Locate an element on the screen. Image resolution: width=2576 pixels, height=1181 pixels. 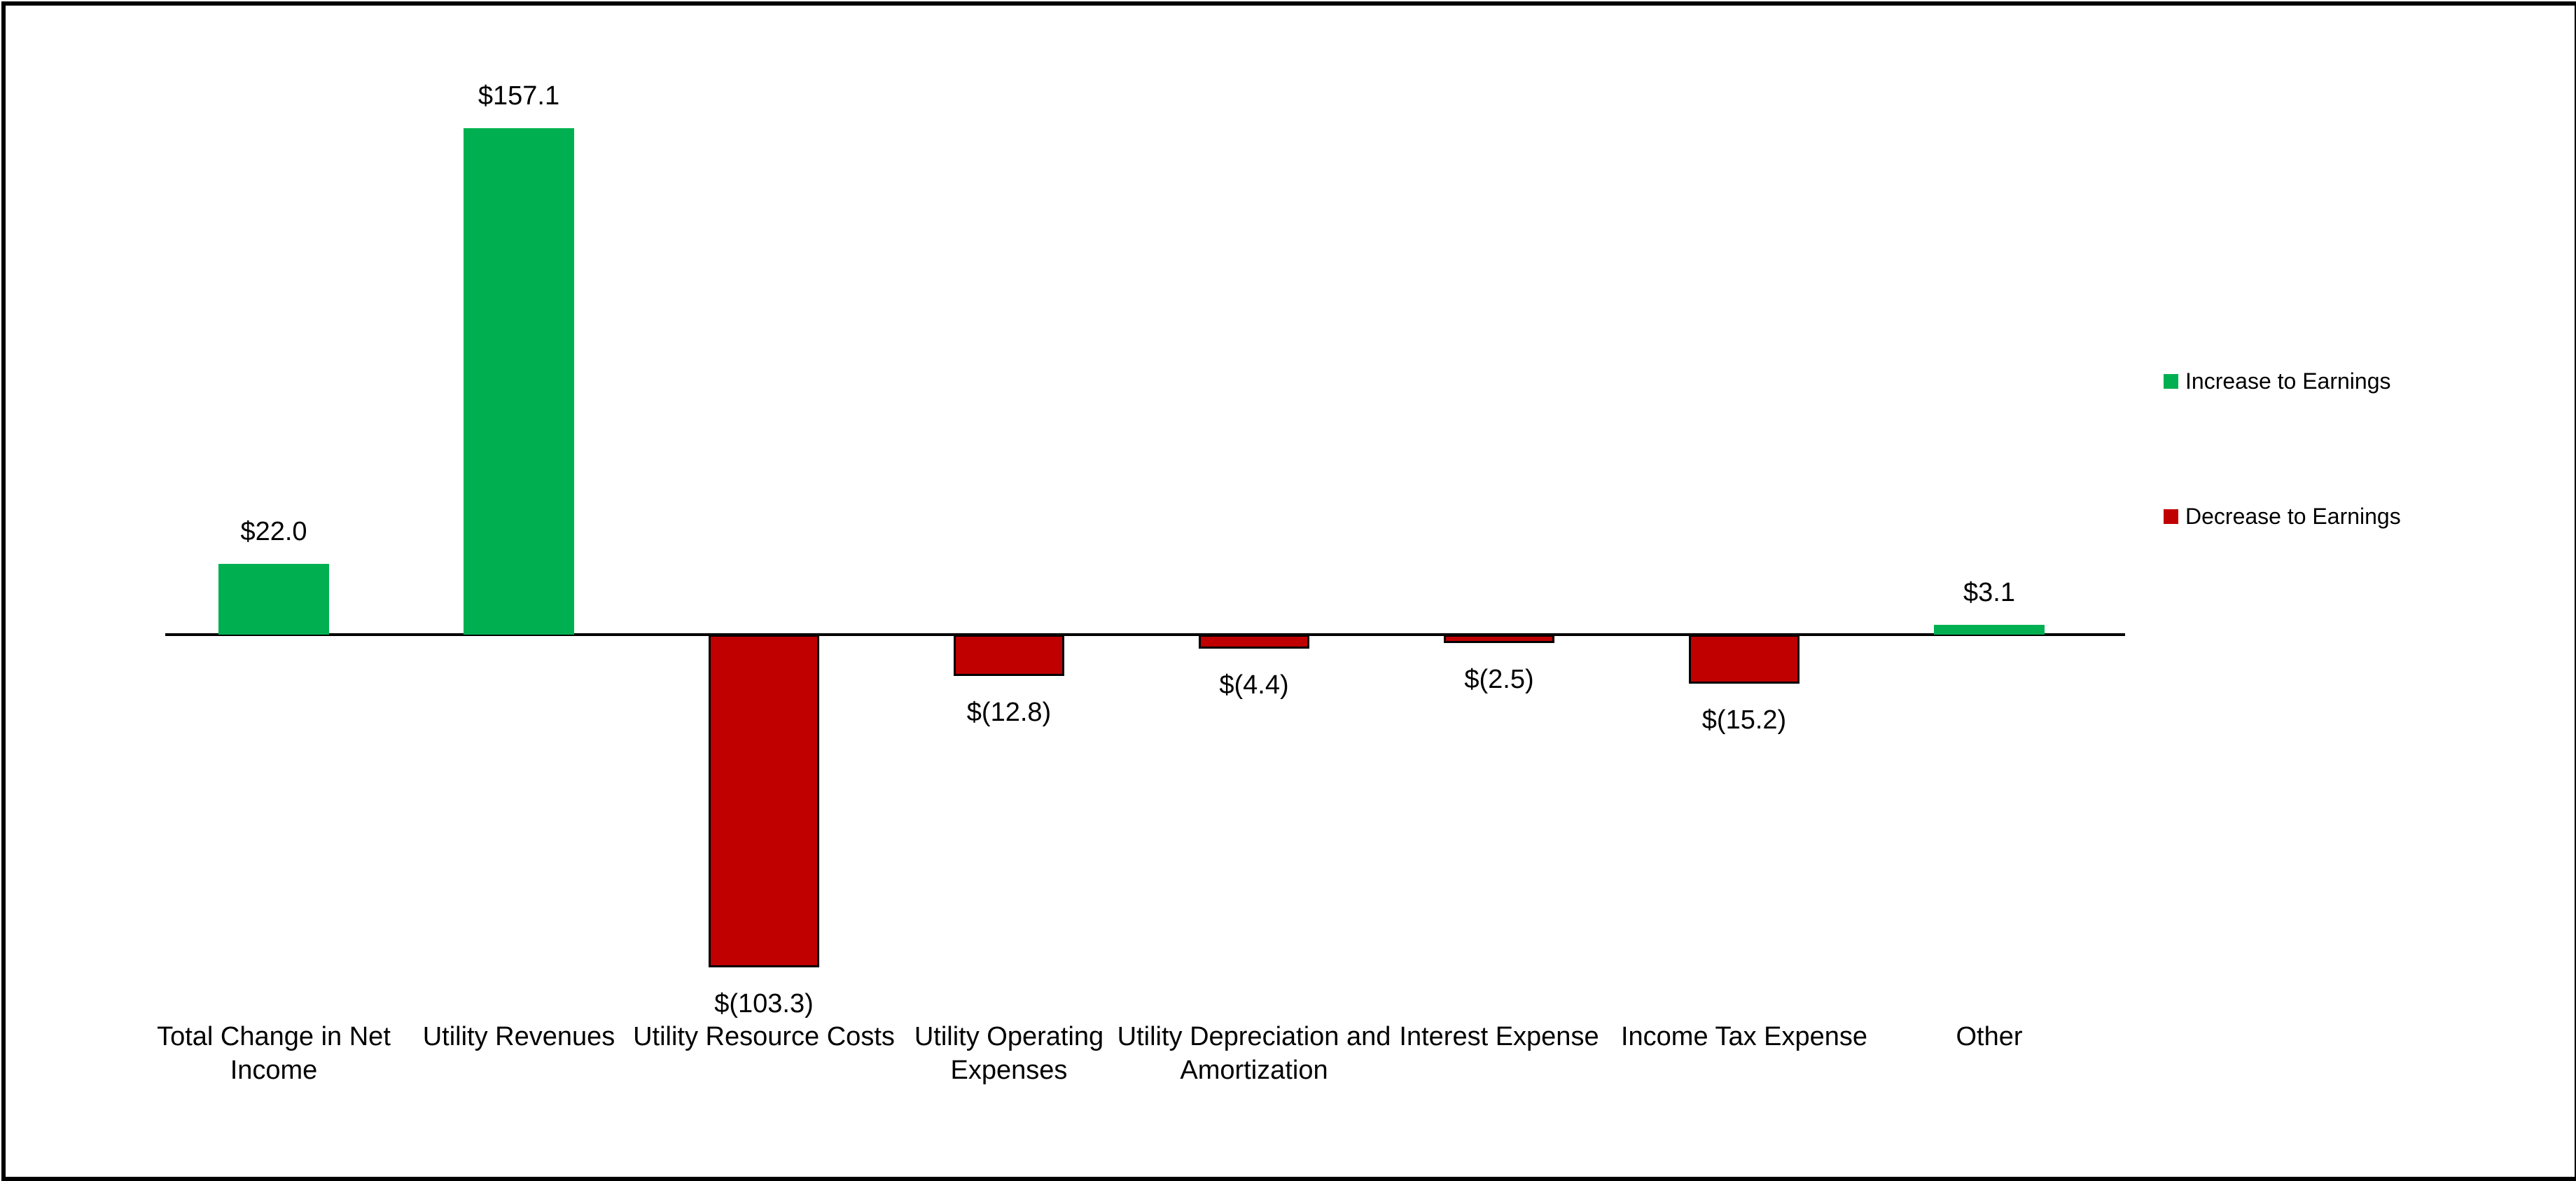
legend-item-increase: Increase to Earnings is located at coordinates (2277, 381).